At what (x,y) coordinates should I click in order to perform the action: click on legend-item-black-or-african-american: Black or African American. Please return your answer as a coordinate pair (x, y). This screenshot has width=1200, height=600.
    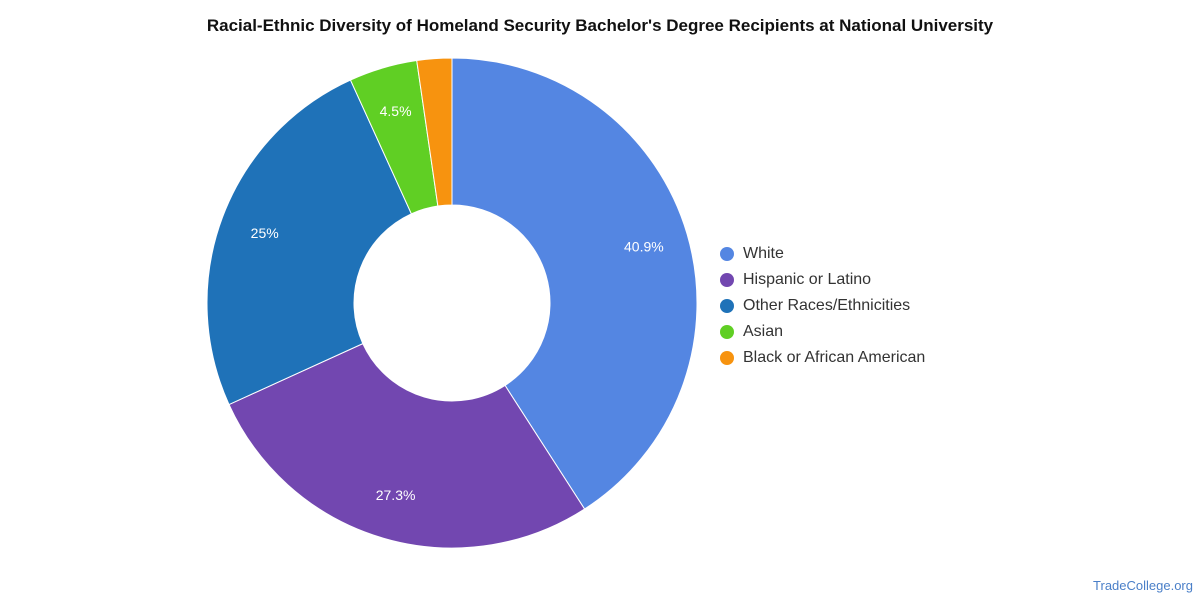
    Looking at the image, I should click on (822, 358).